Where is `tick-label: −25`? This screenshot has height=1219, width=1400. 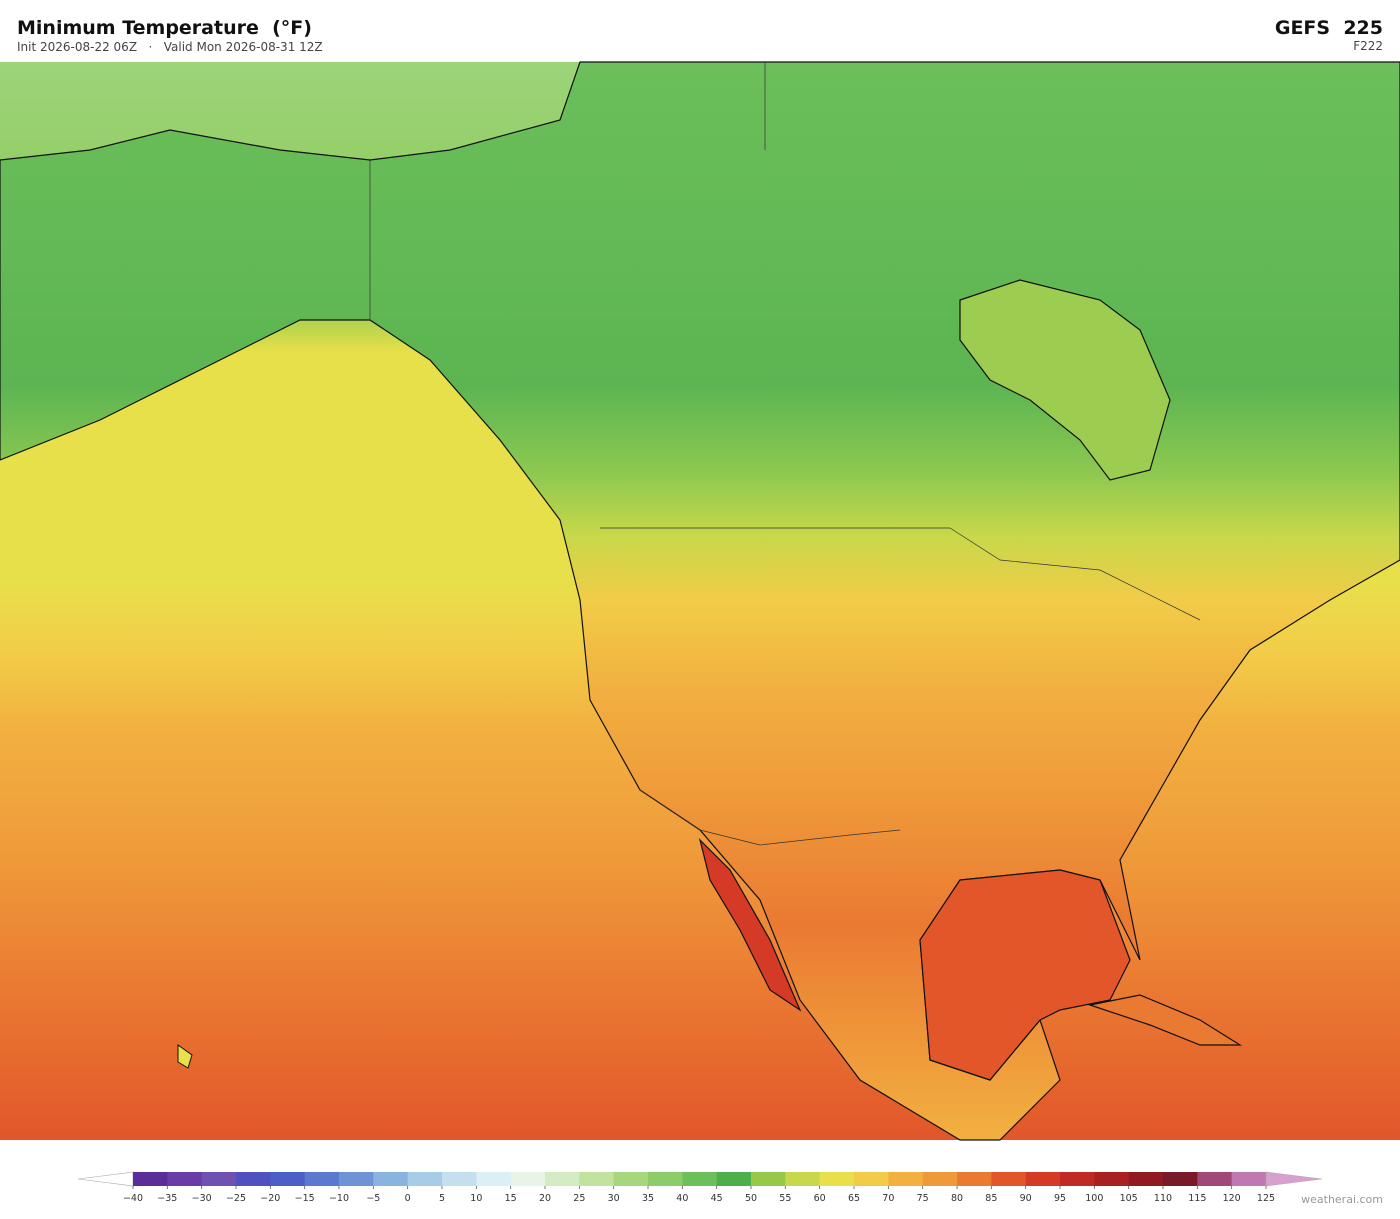
tick-label: −25 is located at coordinates (236, 1198).